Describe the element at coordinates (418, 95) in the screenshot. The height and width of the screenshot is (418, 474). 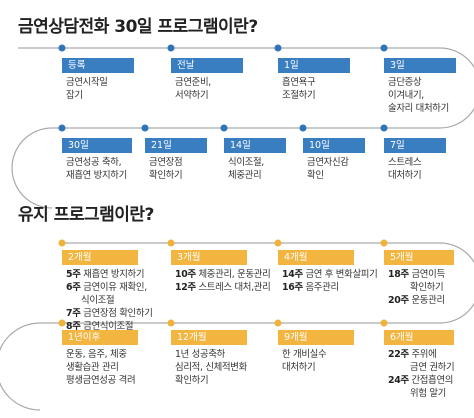
I see `step-desc: 금단증상 이겨내기, 술자리 대처하기` at that location.